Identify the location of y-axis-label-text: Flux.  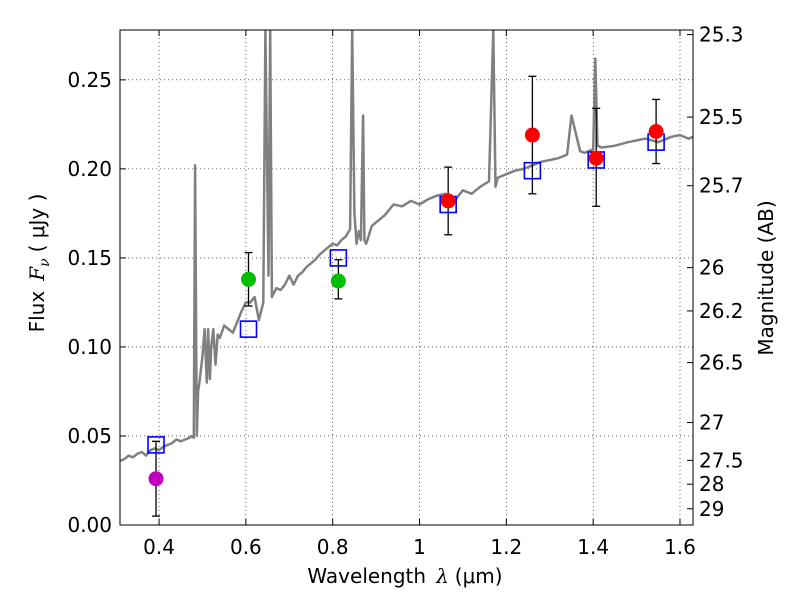
(37, 312).